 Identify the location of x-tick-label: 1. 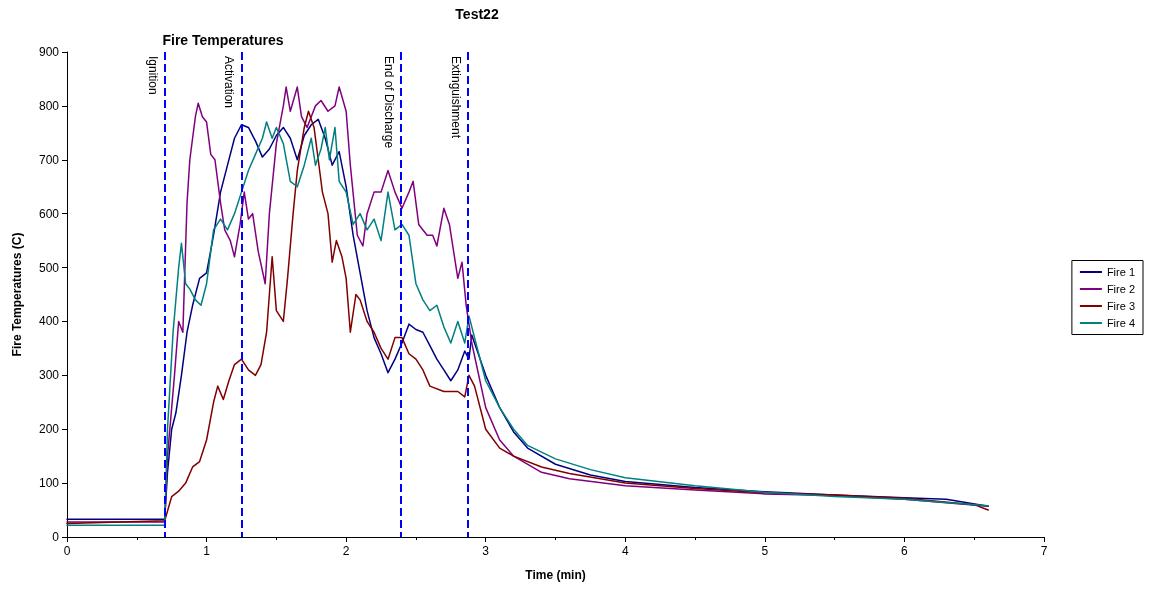
(207, 551).